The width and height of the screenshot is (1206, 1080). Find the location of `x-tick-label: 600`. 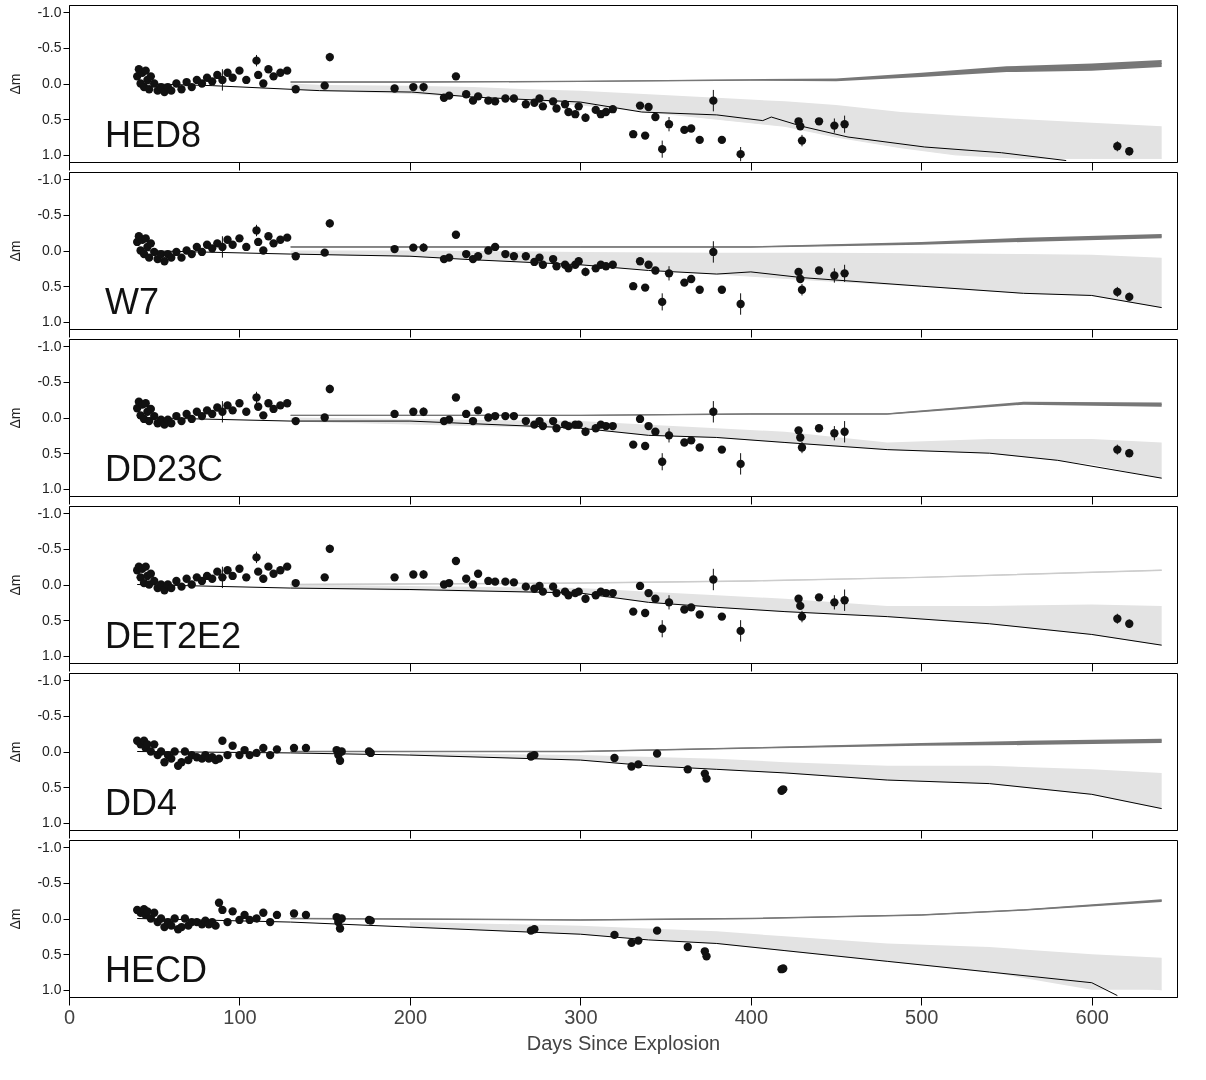

x-tick-label: 600 is located at coordinates (1092, 1016).